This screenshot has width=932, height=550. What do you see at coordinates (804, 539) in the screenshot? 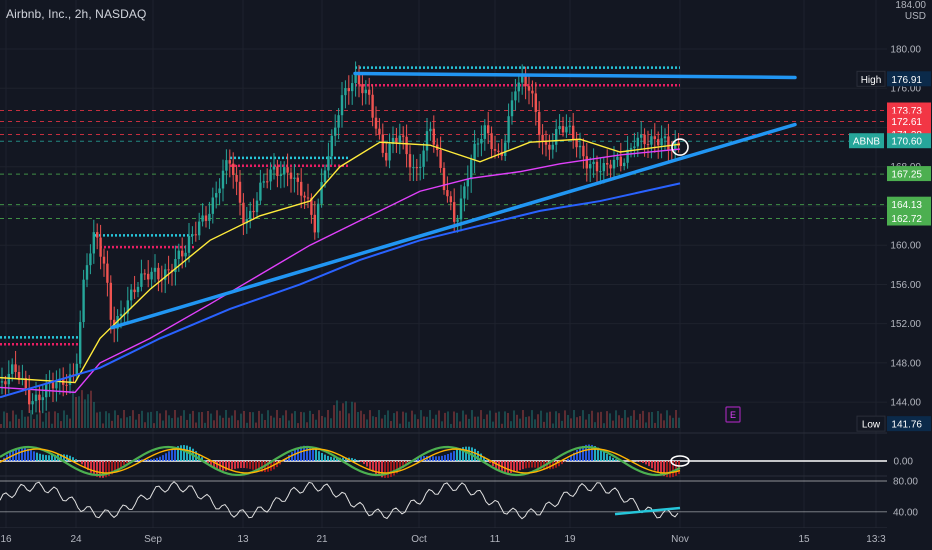
I see `time-axis-tick: 15` at bounding box center [804, 539].